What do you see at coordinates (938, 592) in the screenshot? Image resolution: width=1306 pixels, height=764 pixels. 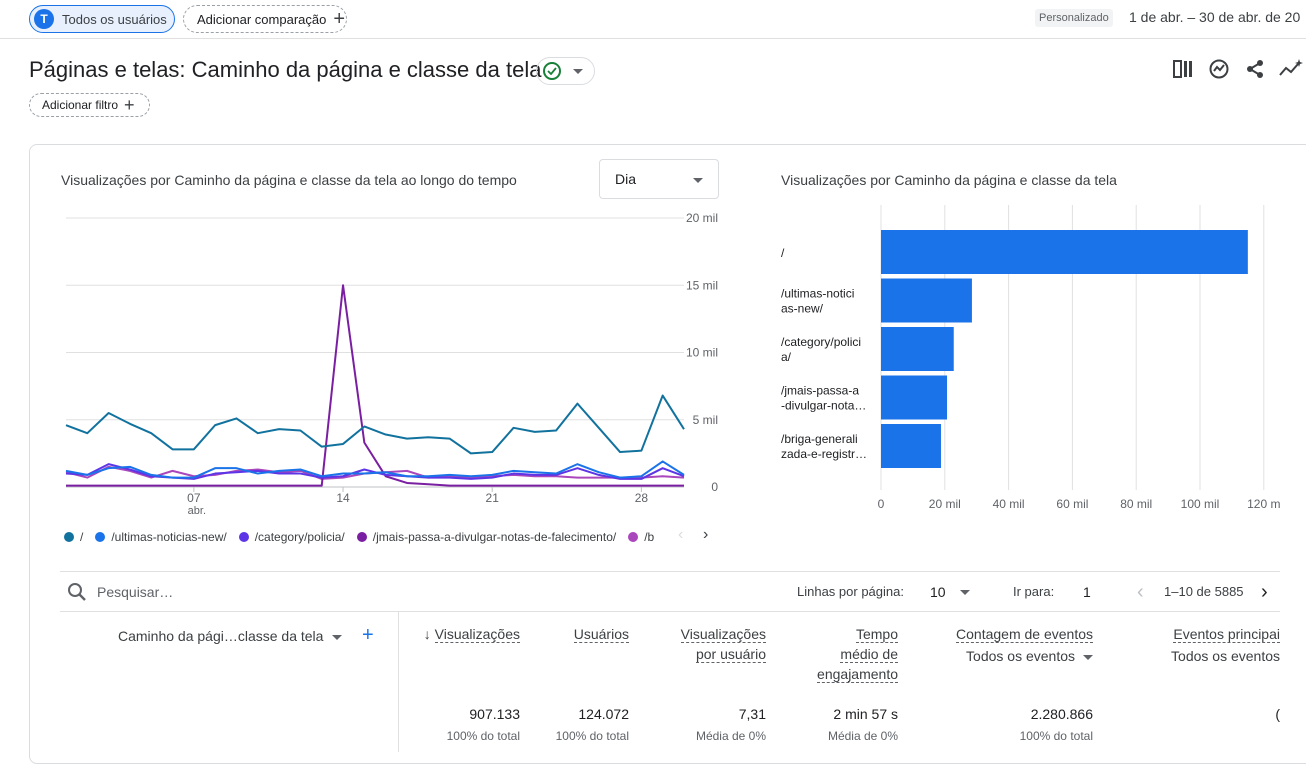 I see `rows-per-page-value: 10` at bounding box center [938, 592].